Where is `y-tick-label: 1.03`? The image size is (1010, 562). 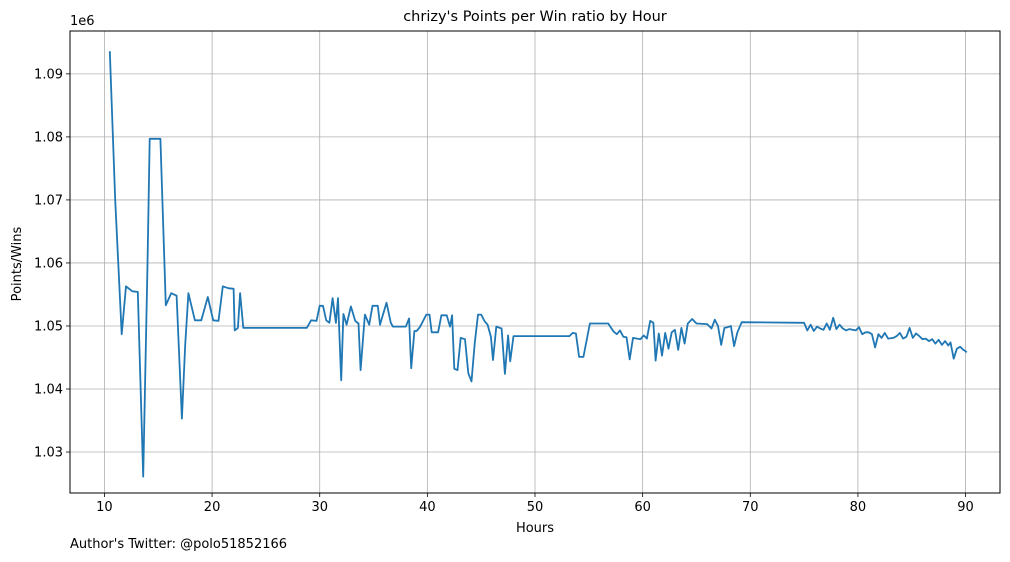
y-tick-label: 1.03 is located at coordinates (48, 453).